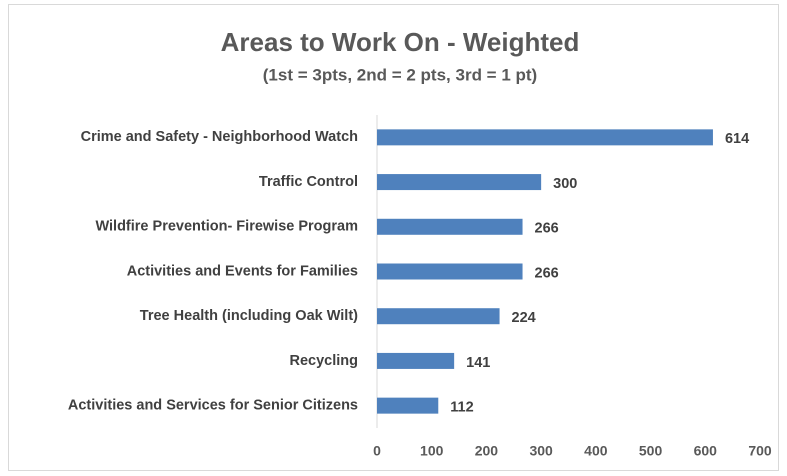 This screenshot has width=787, height=476. What do you see at coordinates (478, 363) in the screenshot?
I see `data-label: 141` at bounding box center [478, 363].